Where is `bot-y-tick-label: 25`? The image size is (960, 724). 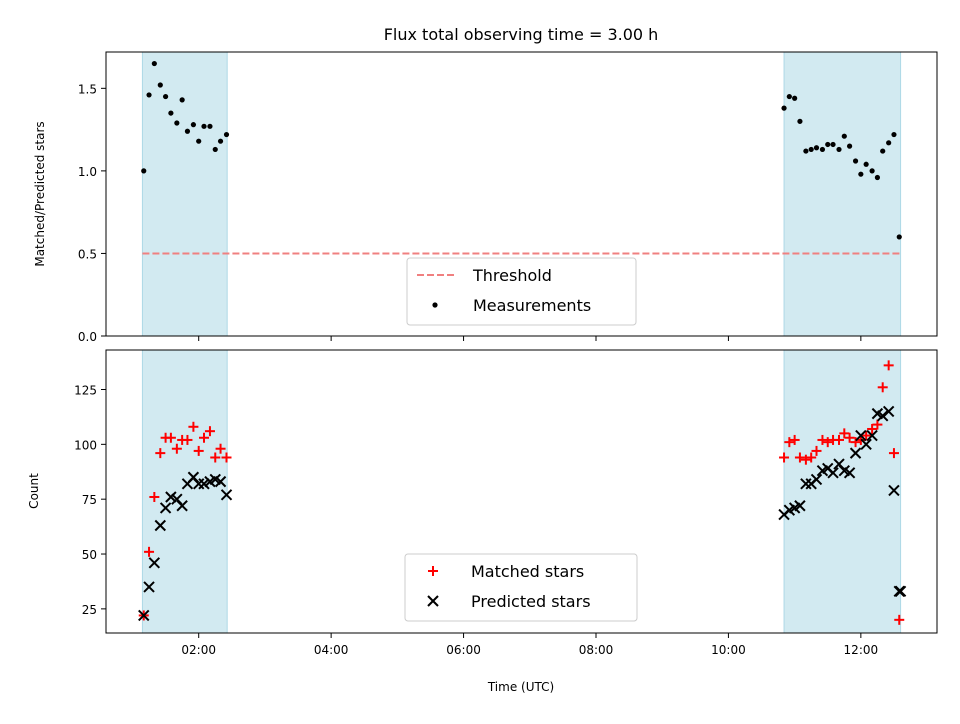
bot-y-tick-label: 25 is located at coordinates (89, 610).